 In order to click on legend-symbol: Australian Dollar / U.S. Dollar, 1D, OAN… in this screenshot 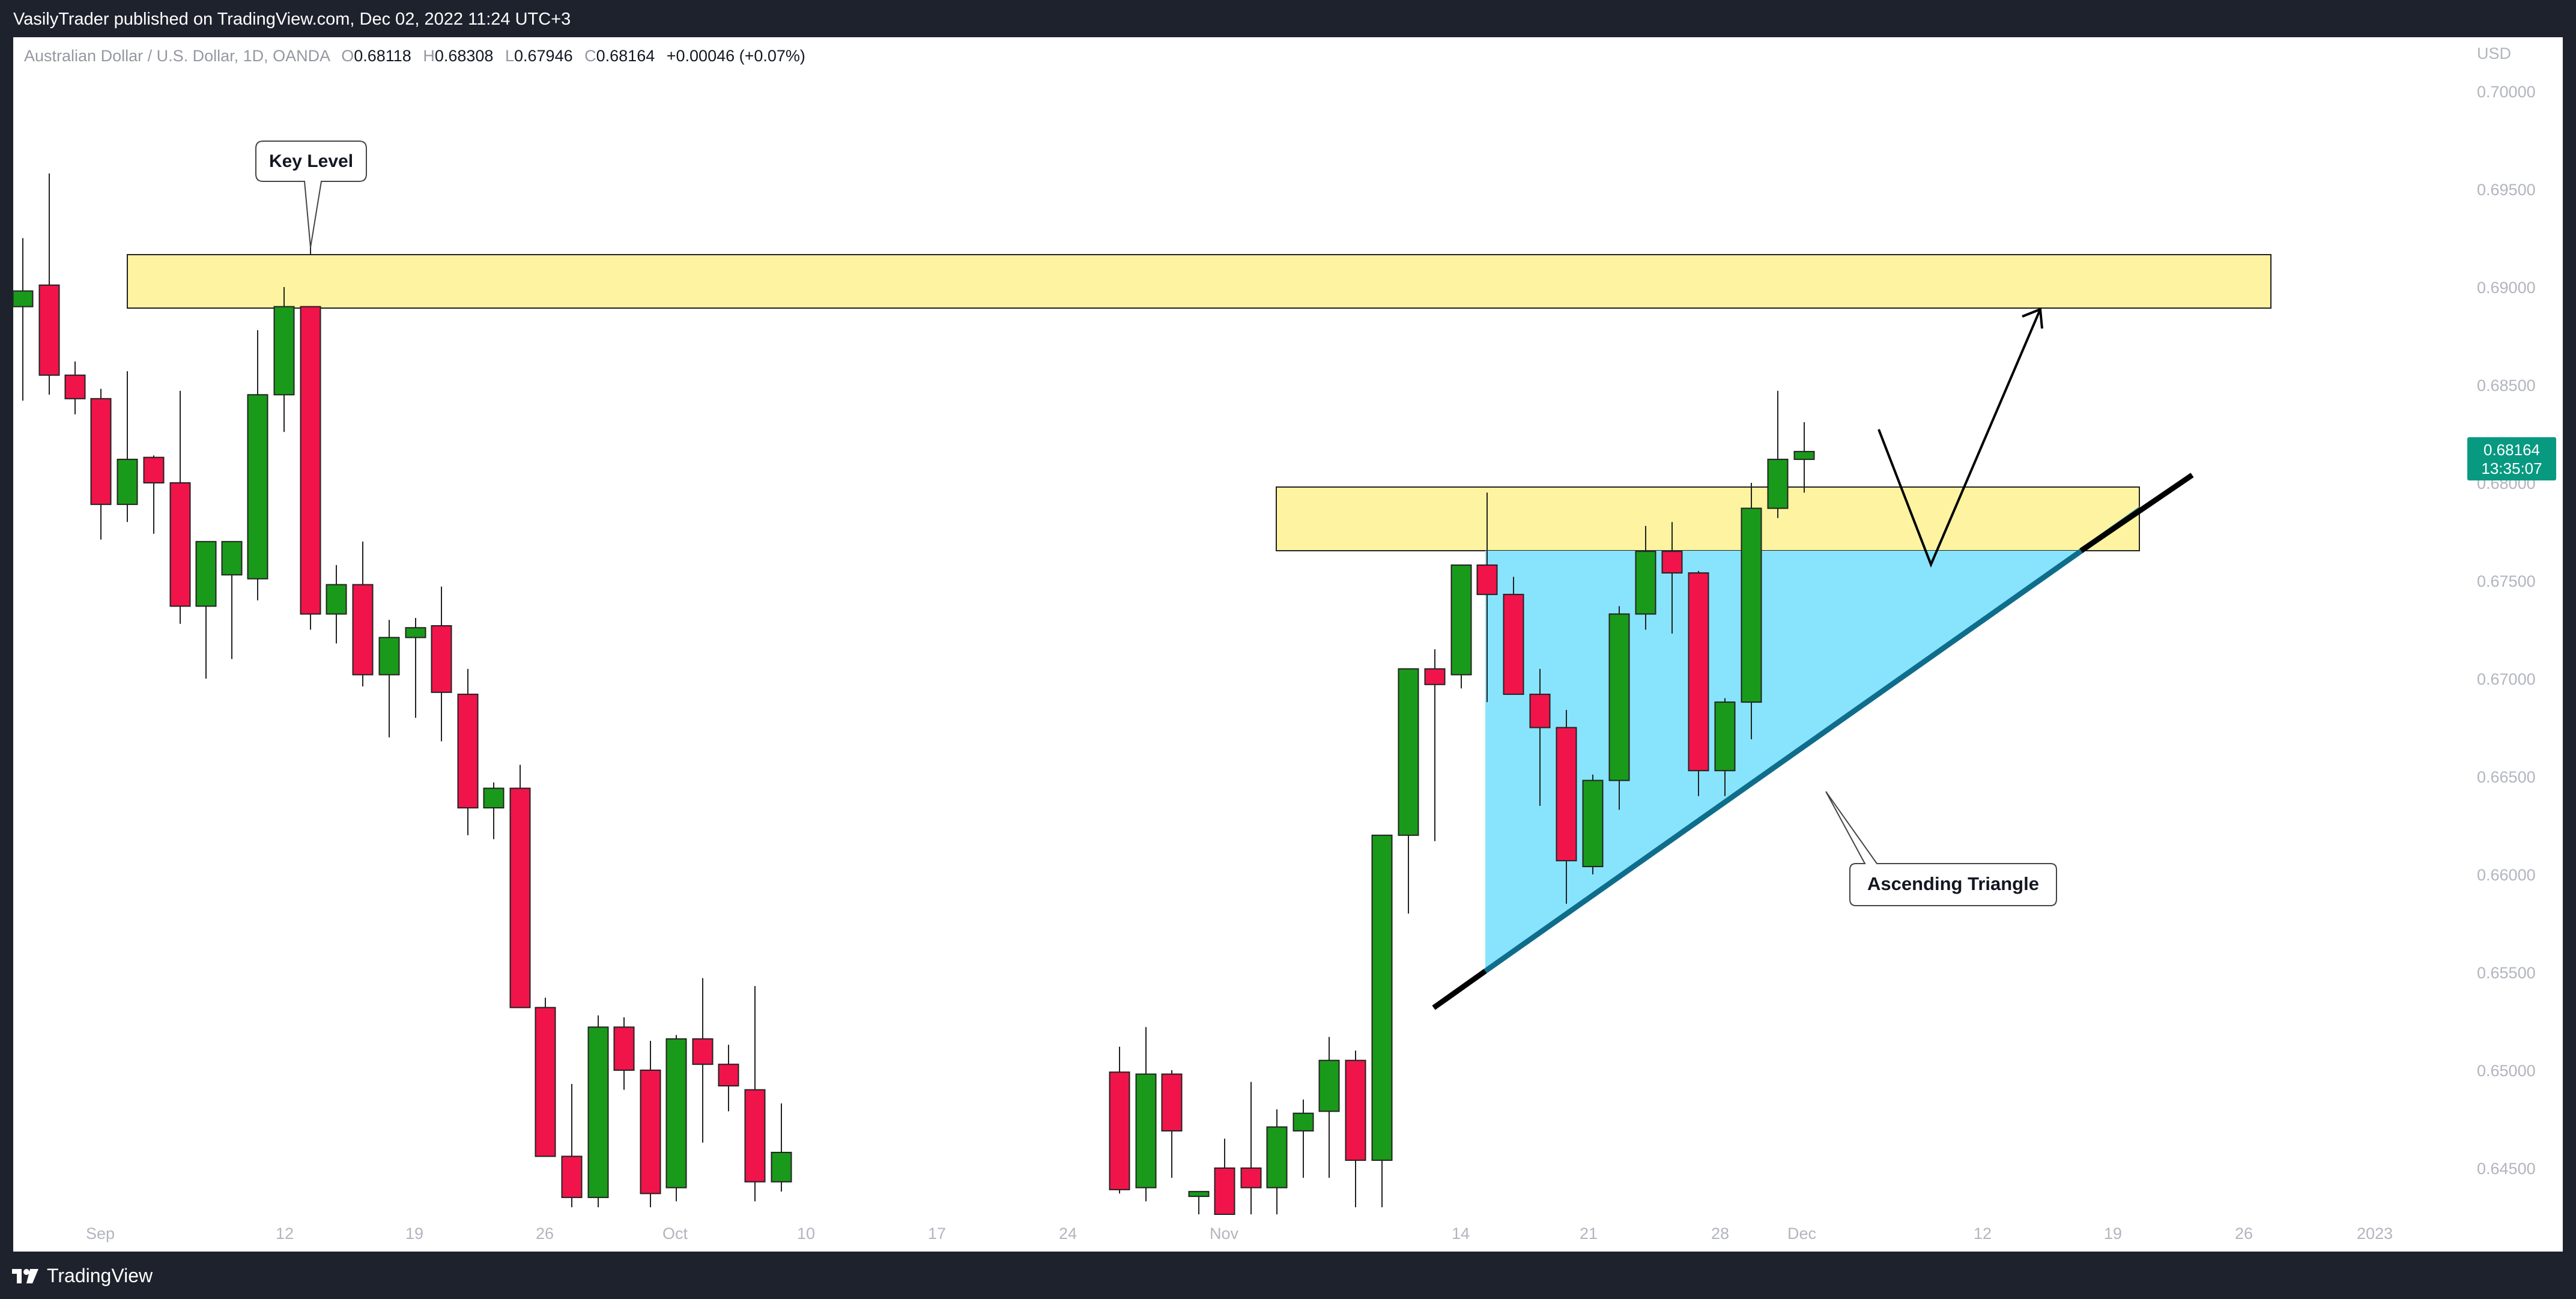, I will do `click(177, 56)`.